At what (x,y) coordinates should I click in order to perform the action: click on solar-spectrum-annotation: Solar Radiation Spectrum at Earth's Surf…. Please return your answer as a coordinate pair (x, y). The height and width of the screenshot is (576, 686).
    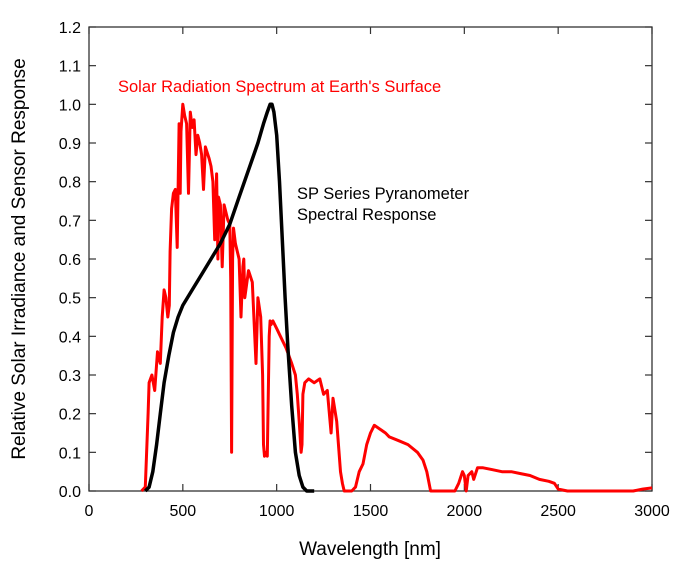
    Looking at the image, I should click on (279, 87).